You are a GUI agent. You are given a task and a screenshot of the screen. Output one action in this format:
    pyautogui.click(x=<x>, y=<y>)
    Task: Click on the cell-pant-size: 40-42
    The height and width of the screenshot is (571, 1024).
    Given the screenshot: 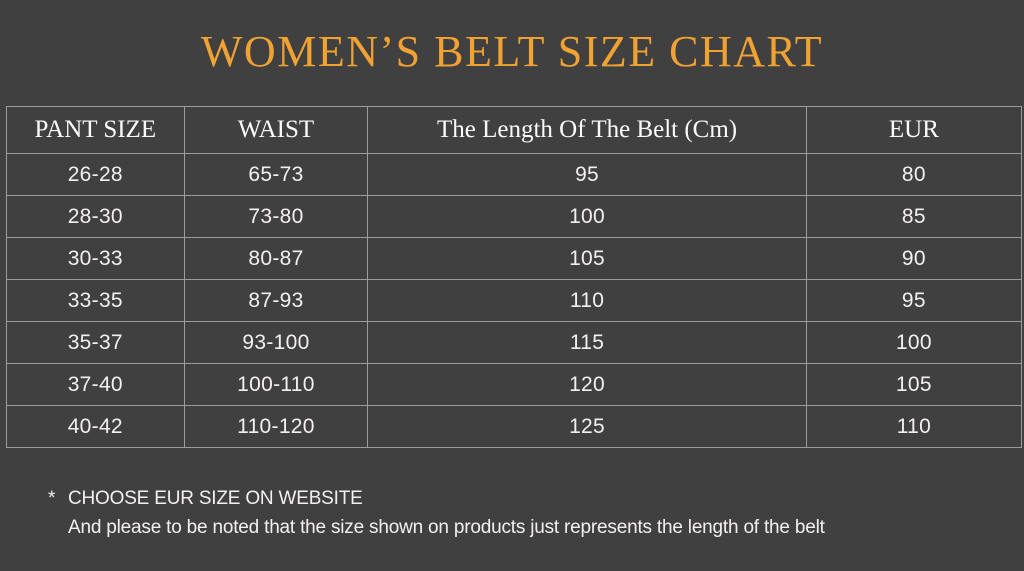 What is the action you would take?
    pyautogui.click(x=95, y=426)
    